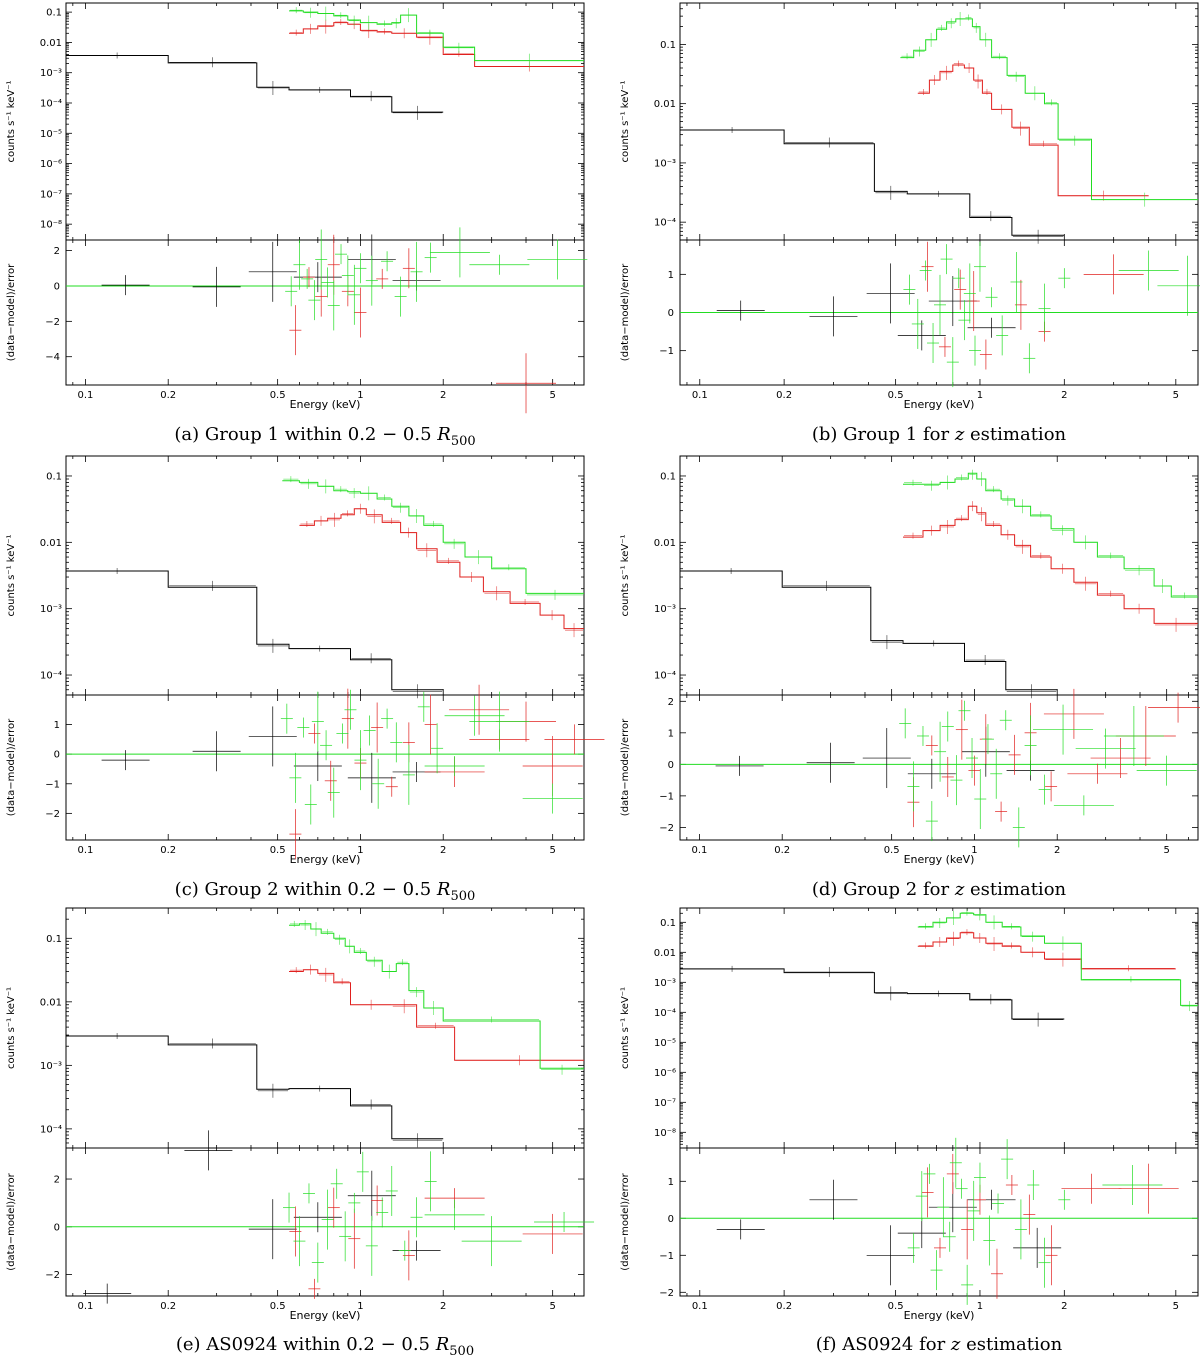 The image size is (1200, 1355). I want to click on model-line-green, so click(436, 996).